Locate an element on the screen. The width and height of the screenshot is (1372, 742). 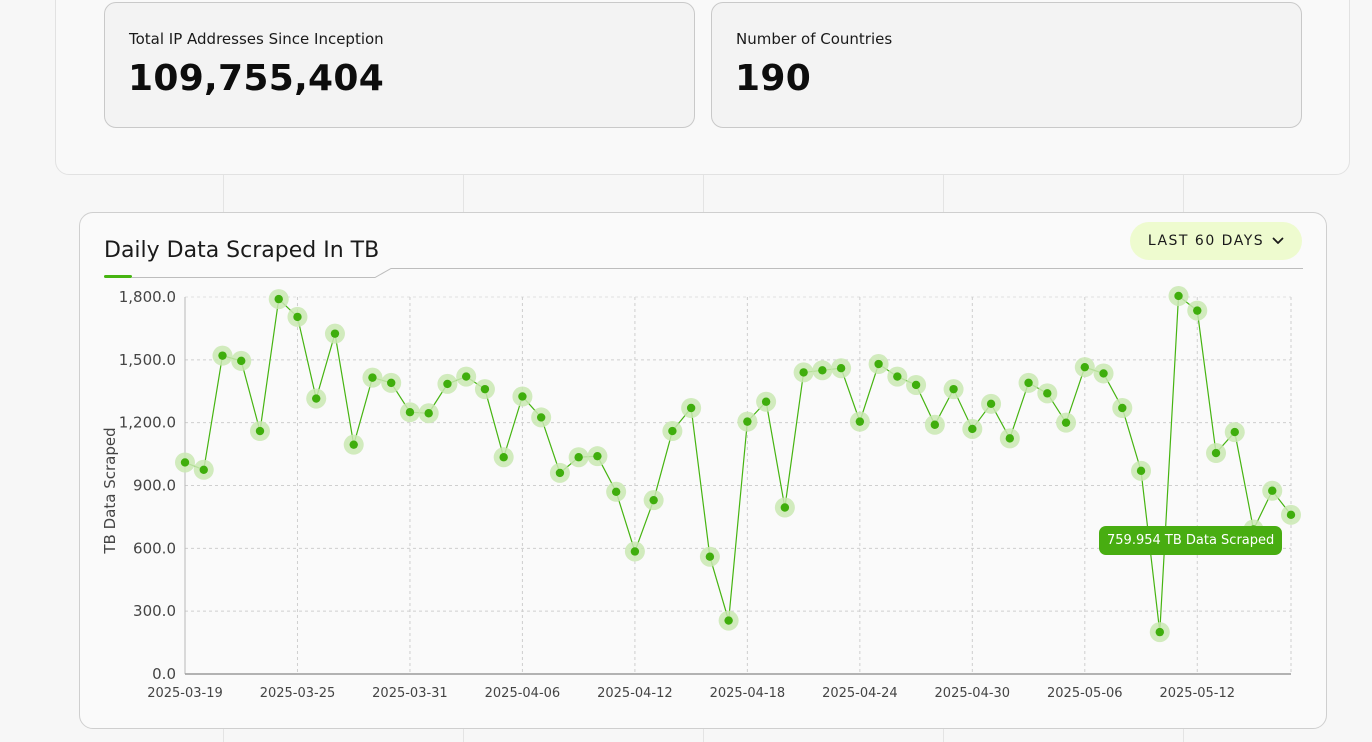
x-tick-label: 2025-03-31 is located at coordinates (410, 693).